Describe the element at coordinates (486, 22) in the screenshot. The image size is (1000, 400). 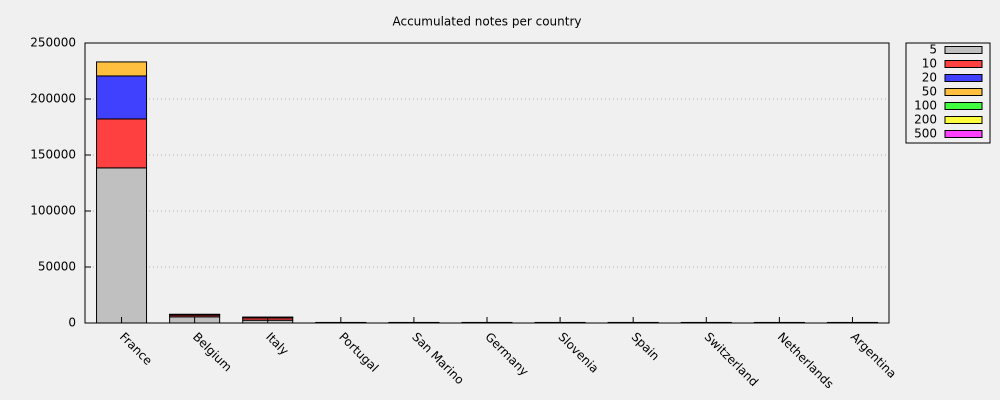
I see `chart-title: Accumulated notes per country` at that location.